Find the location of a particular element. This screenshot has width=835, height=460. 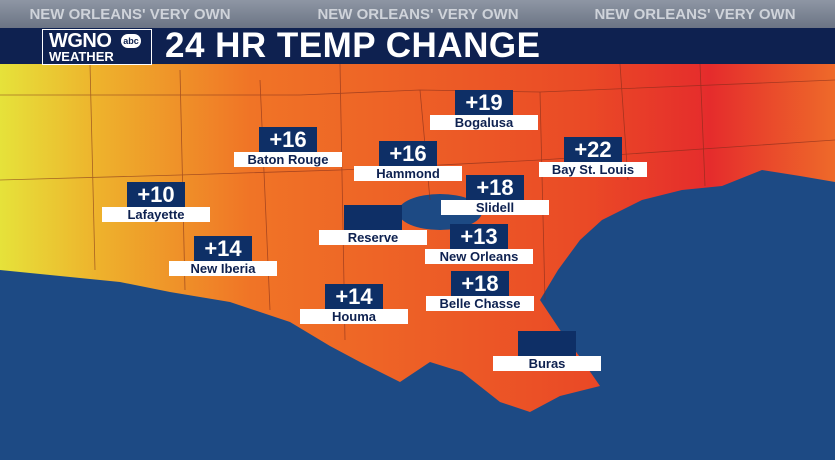

top-band is located at coordinates (417, 14).